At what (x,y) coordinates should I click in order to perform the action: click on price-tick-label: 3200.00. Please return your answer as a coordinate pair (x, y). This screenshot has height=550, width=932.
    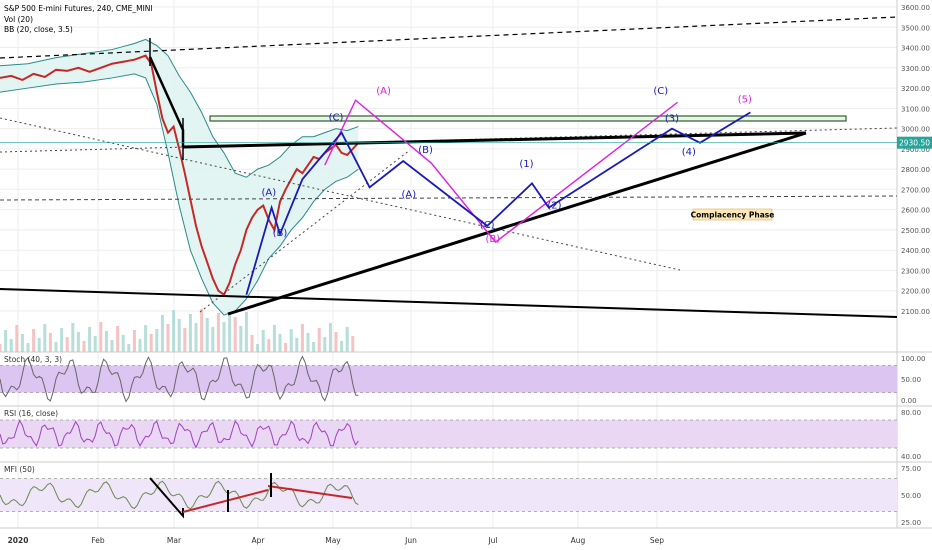
    Looking at the image, I should click on (915, 89).